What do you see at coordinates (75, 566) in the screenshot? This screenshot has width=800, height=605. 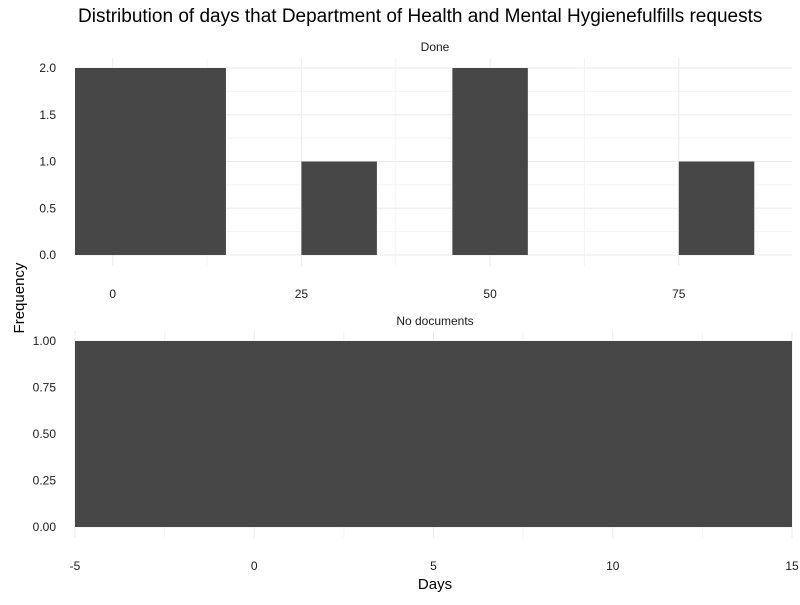 I see `x-tick-label: -5` at bounding box center [75, 566].